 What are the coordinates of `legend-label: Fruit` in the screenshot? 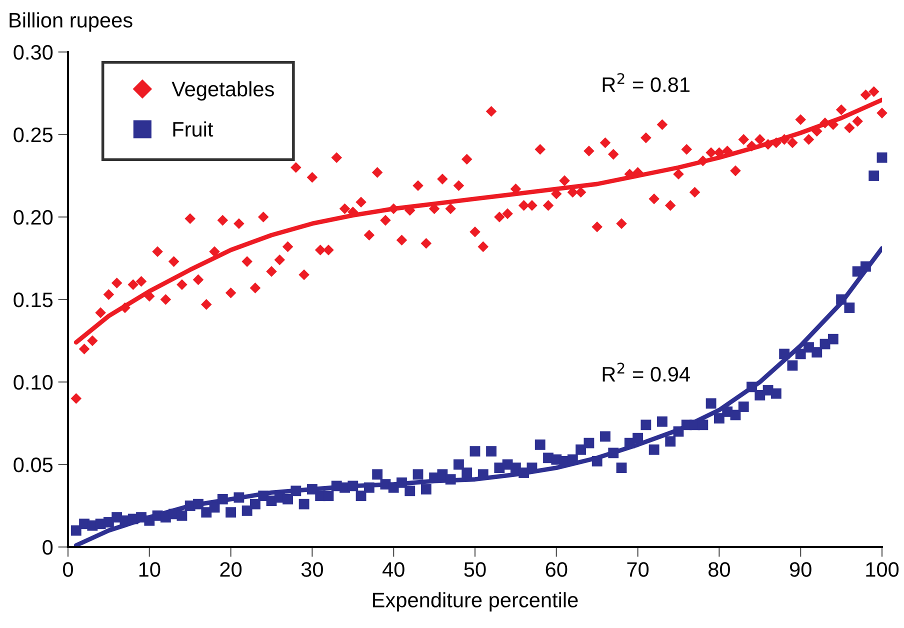 It's located at (193, 129).